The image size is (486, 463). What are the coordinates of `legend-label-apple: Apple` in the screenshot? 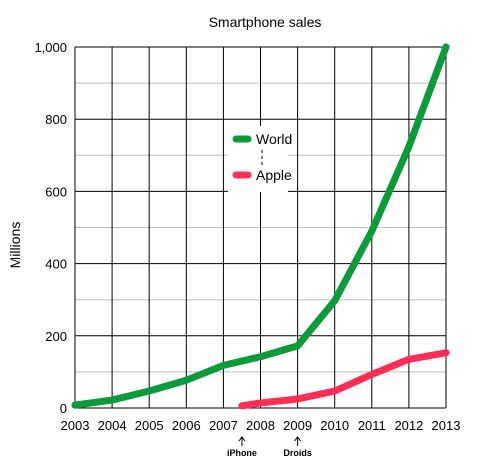 It's located at (274, 175).